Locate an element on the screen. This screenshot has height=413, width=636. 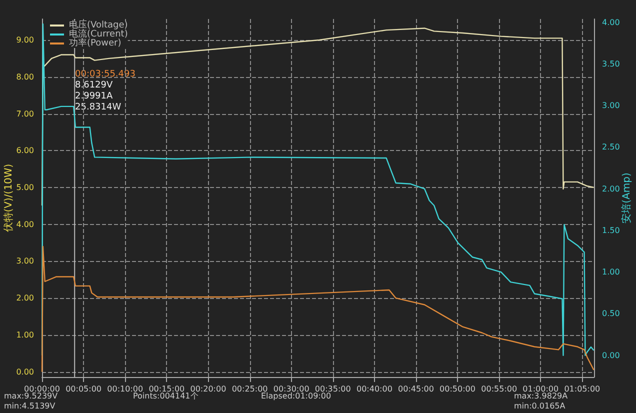
y-tick-label: 5.00 is located at coordinates (25, 187).